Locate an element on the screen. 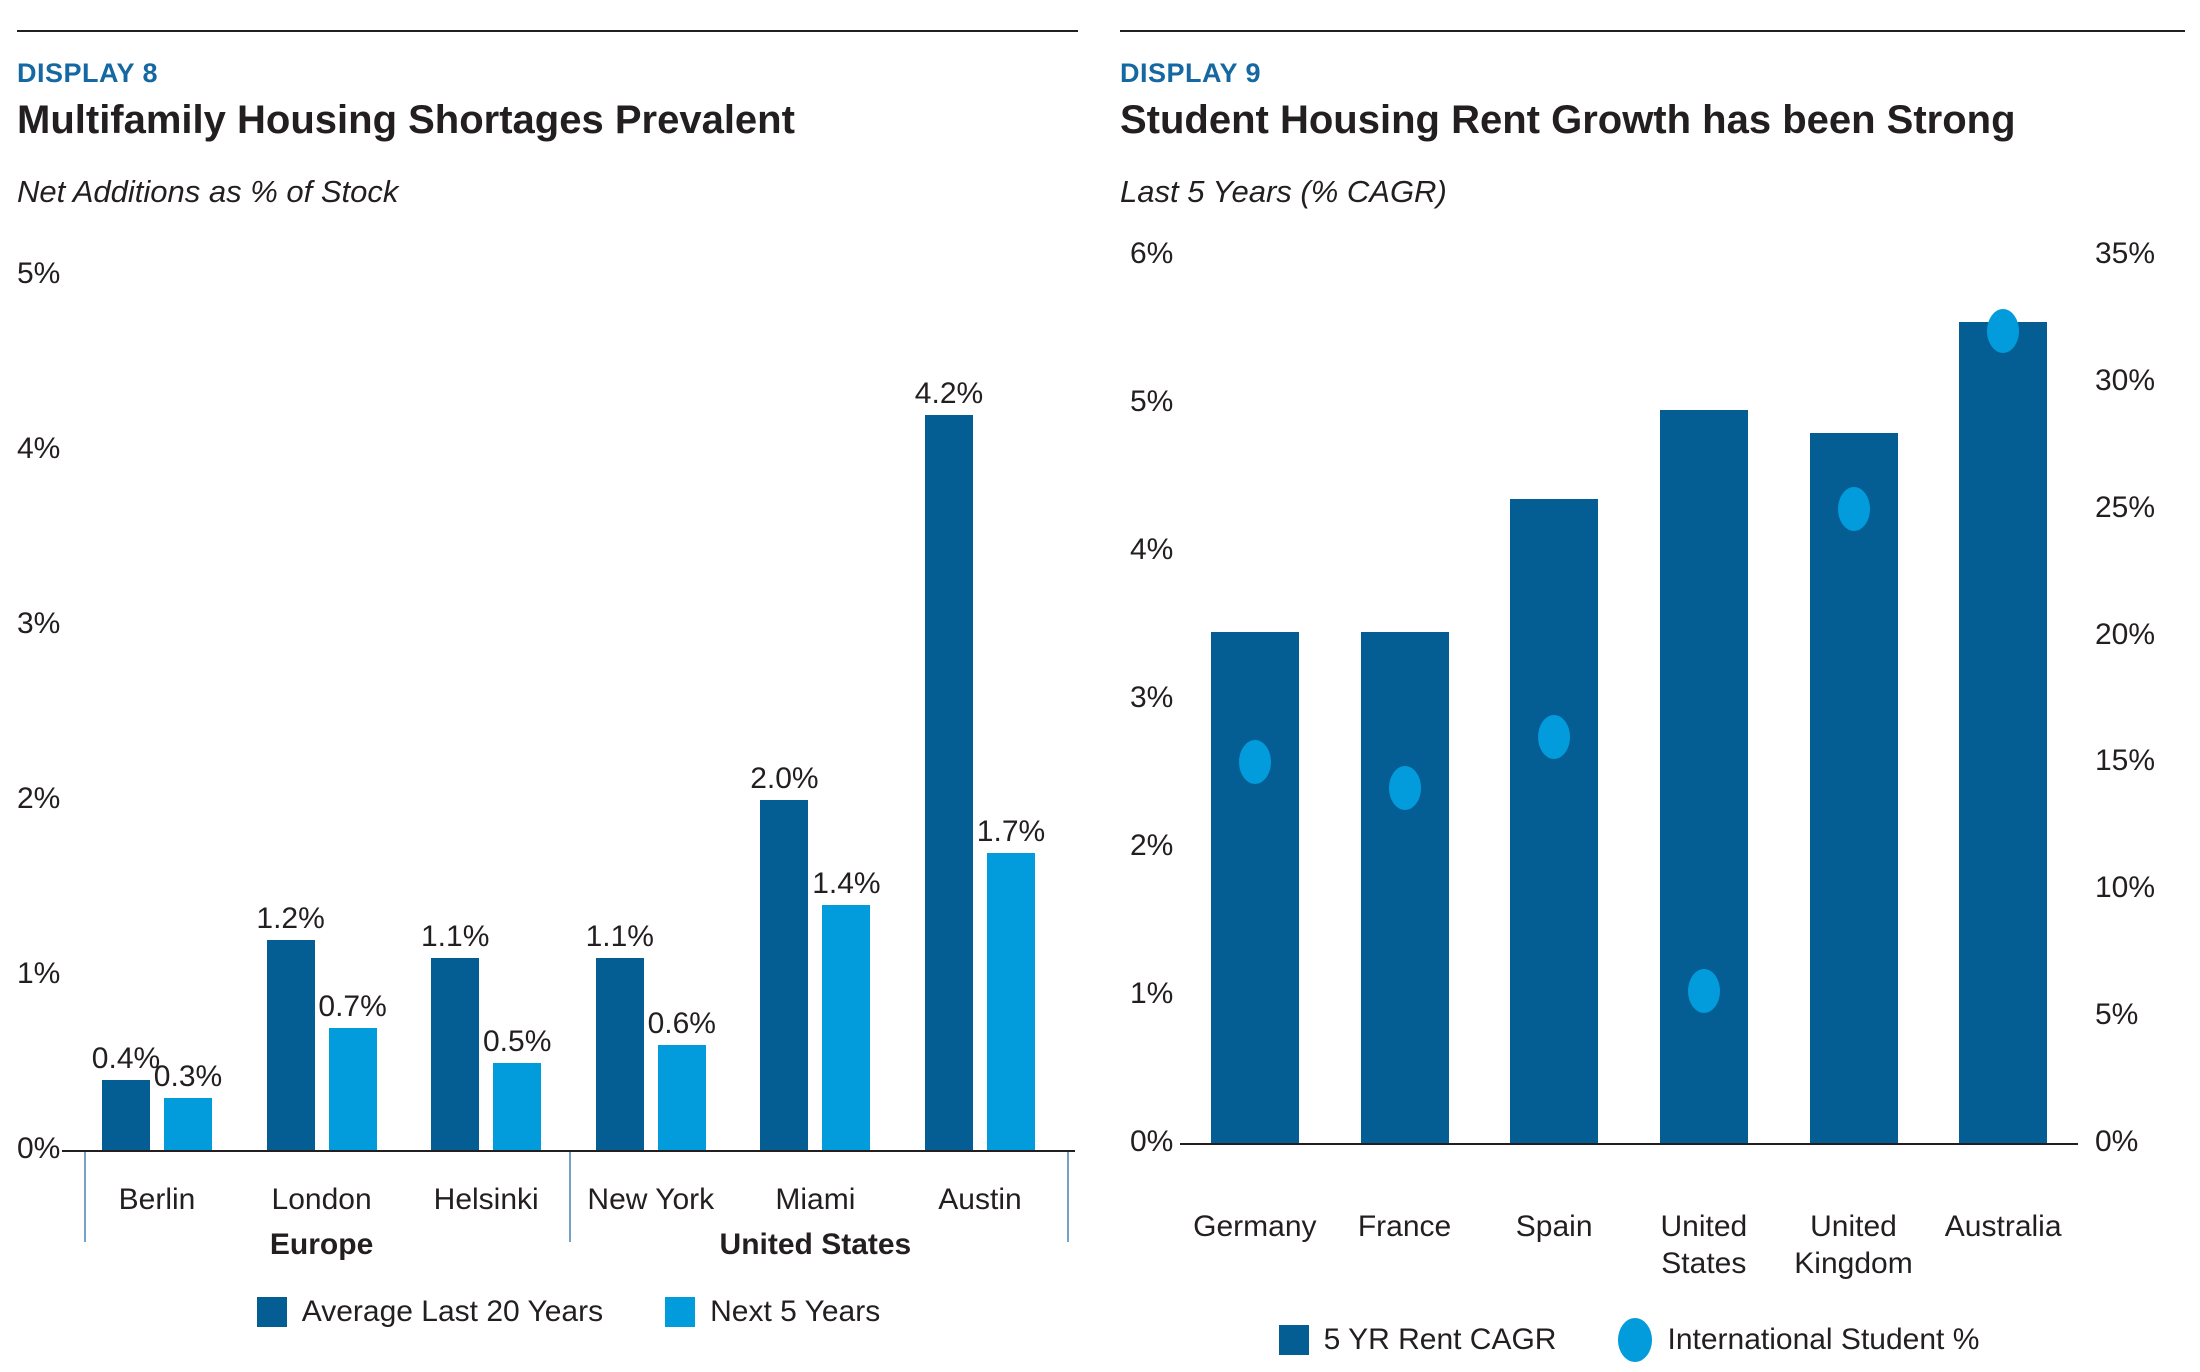  left-y-axis-tick-0%: 0% is located at coordinates (1152, 1141).